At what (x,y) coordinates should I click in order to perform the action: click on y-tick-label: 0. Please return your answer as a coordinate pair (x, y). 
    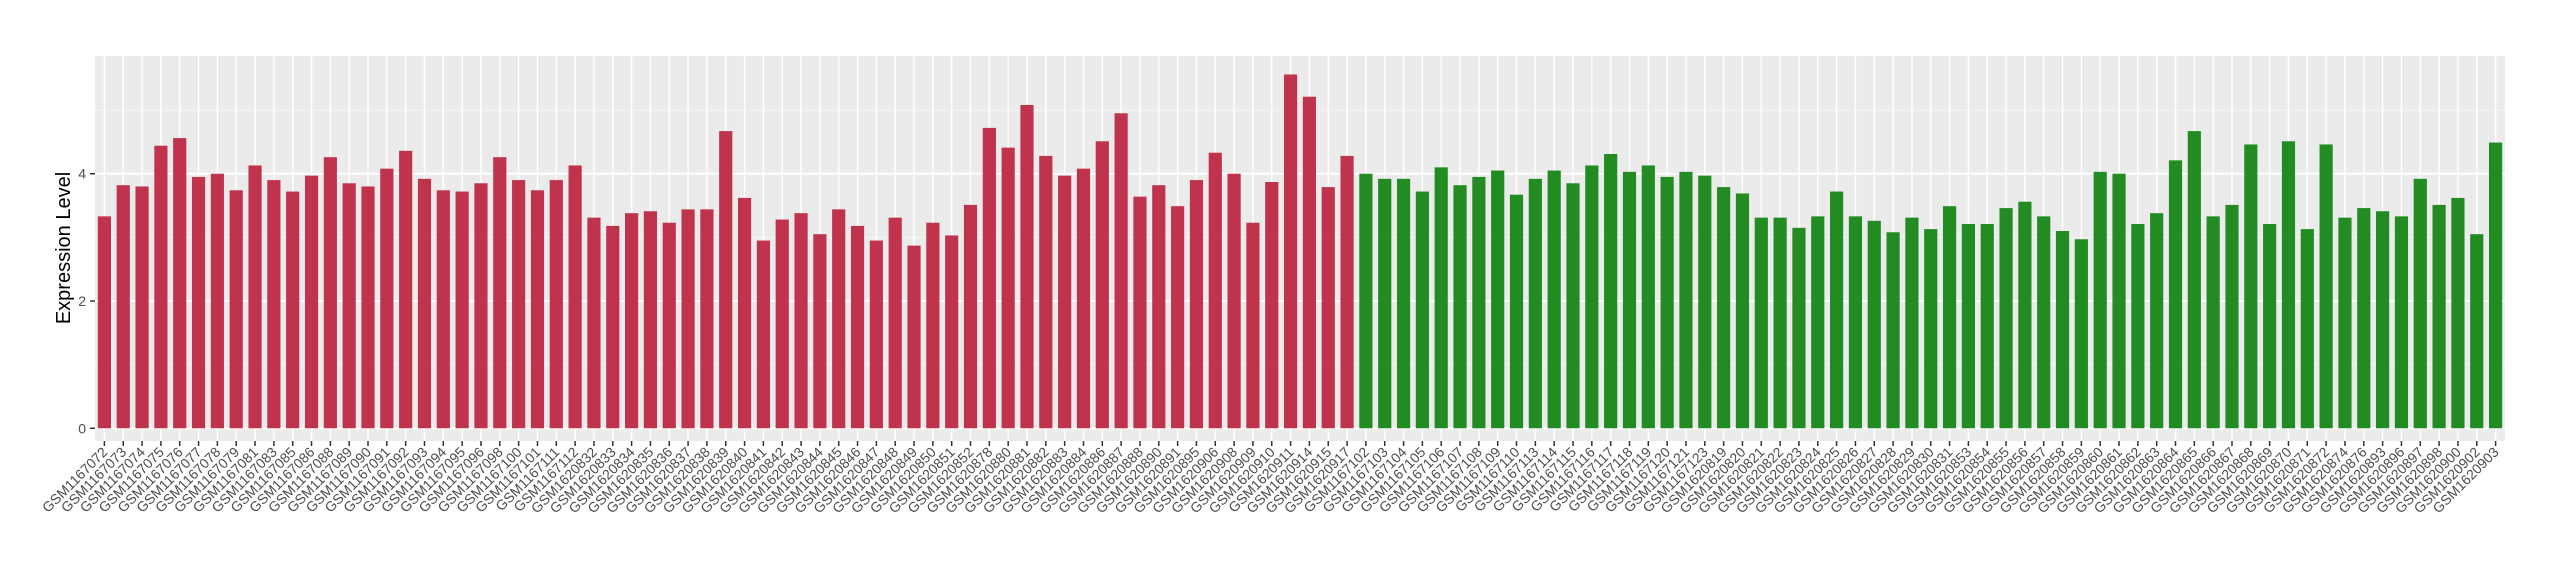
    Looking at the image, I should click on (82, 428).